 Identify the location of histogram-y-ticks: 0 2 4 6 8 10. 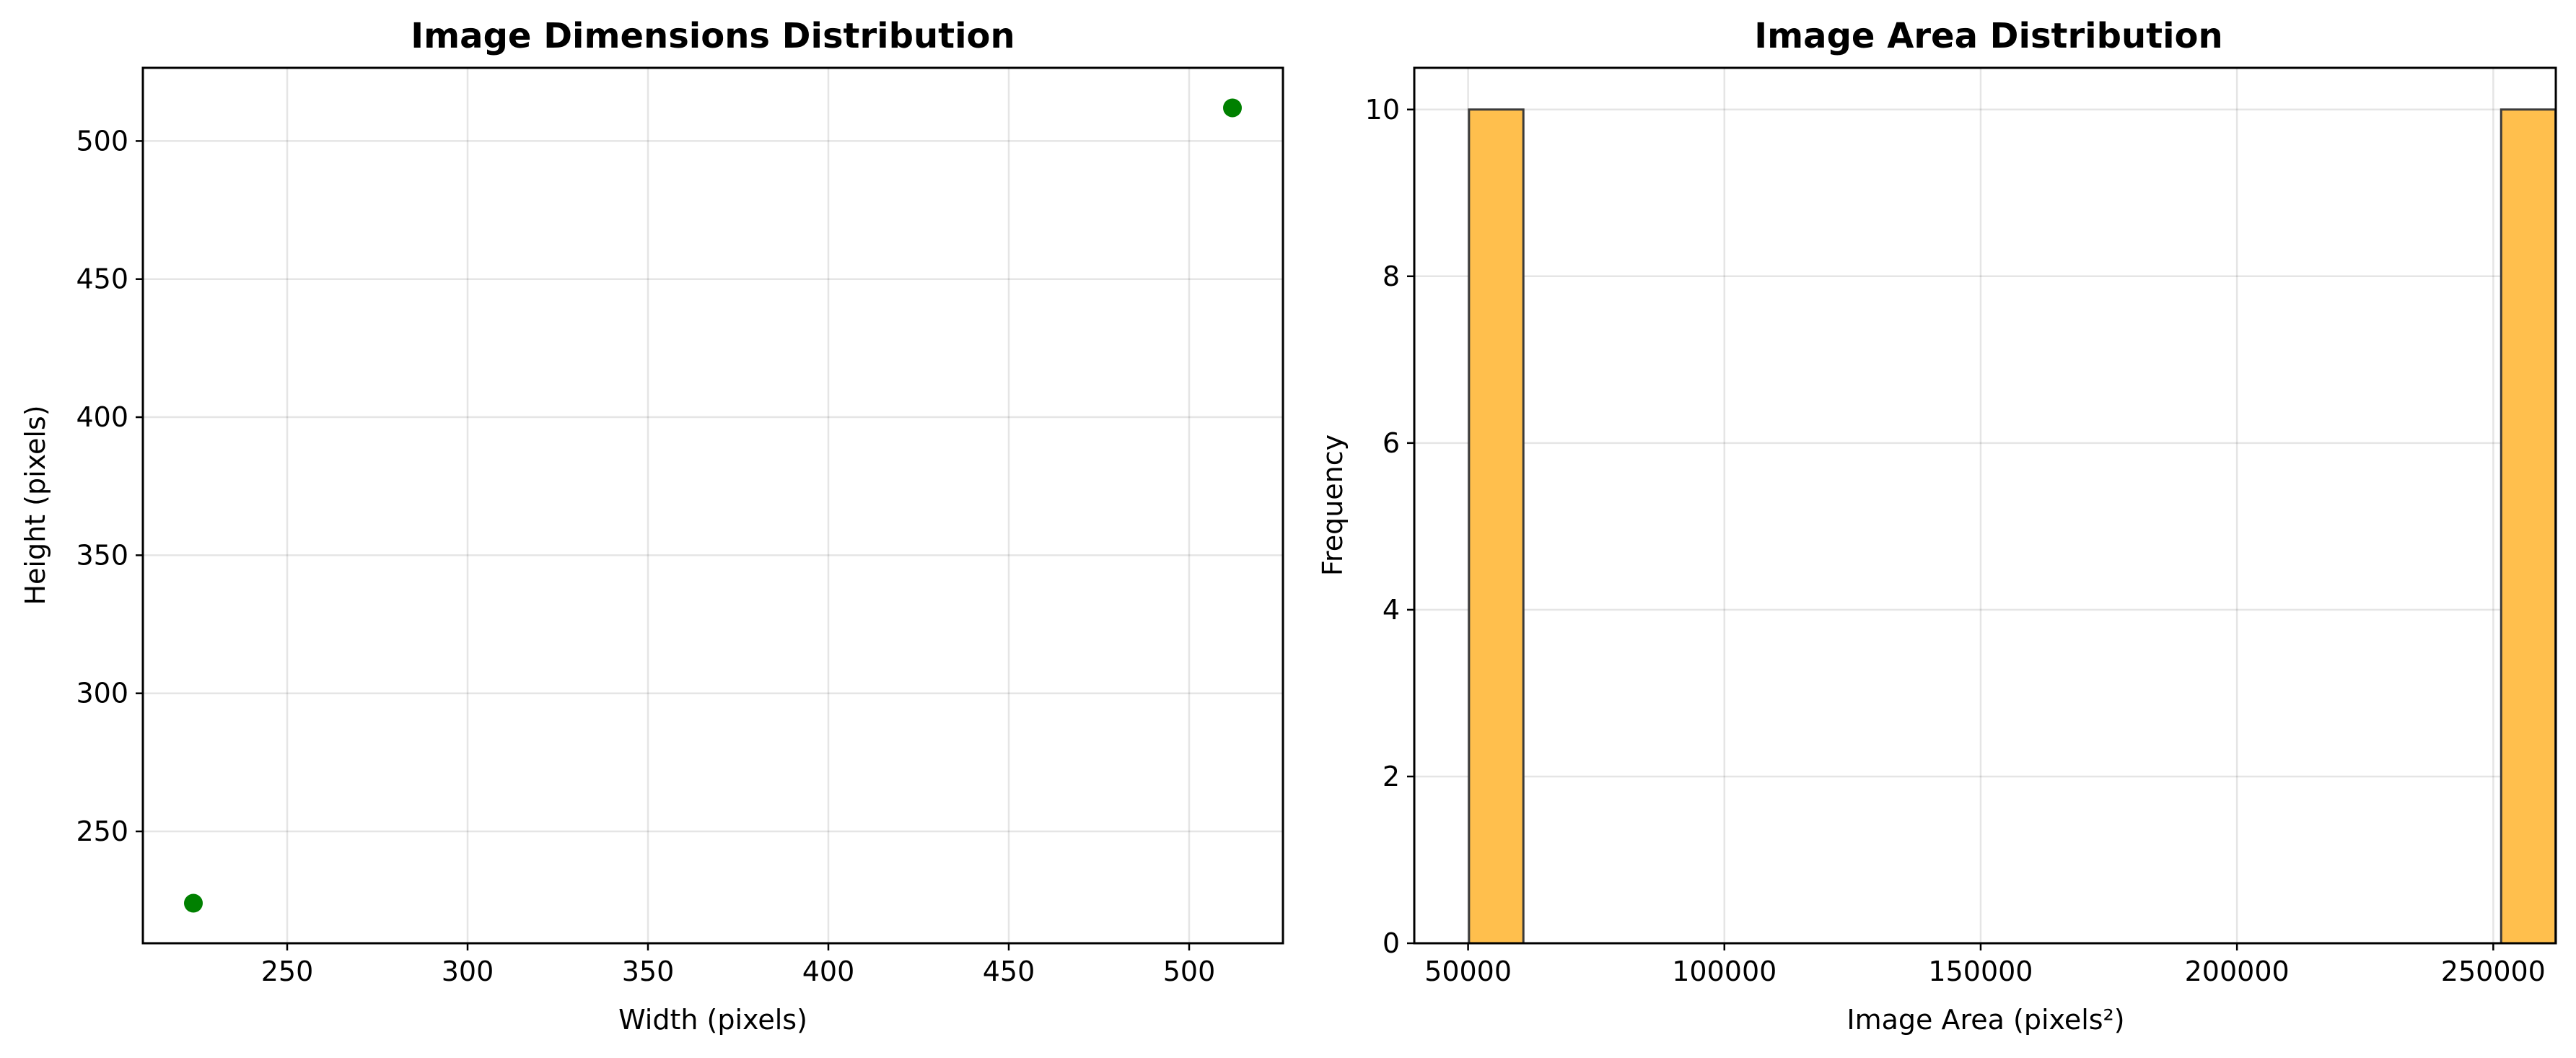
(1389, 526).